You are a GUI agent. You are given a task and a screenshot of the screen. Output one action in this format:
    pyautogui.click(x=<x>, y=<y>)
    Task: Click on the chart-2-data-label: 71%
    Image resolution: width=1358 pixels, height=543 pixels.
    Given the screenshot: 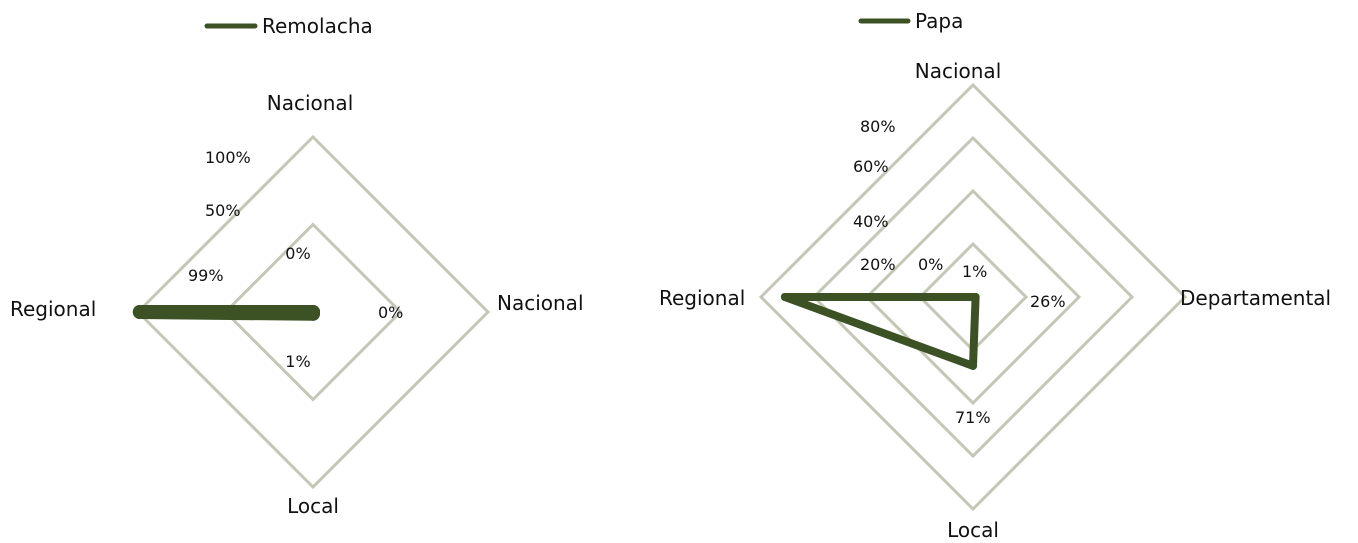 What is the action you would take?
    pyautogui.click(x=973, y=417)
    